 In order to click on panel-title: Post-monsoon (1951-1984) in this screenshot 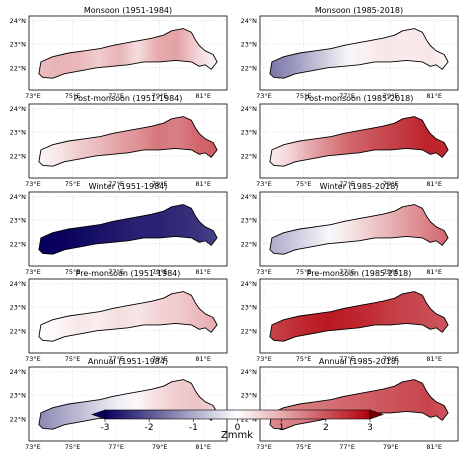, I will do `click(128, 98)`.